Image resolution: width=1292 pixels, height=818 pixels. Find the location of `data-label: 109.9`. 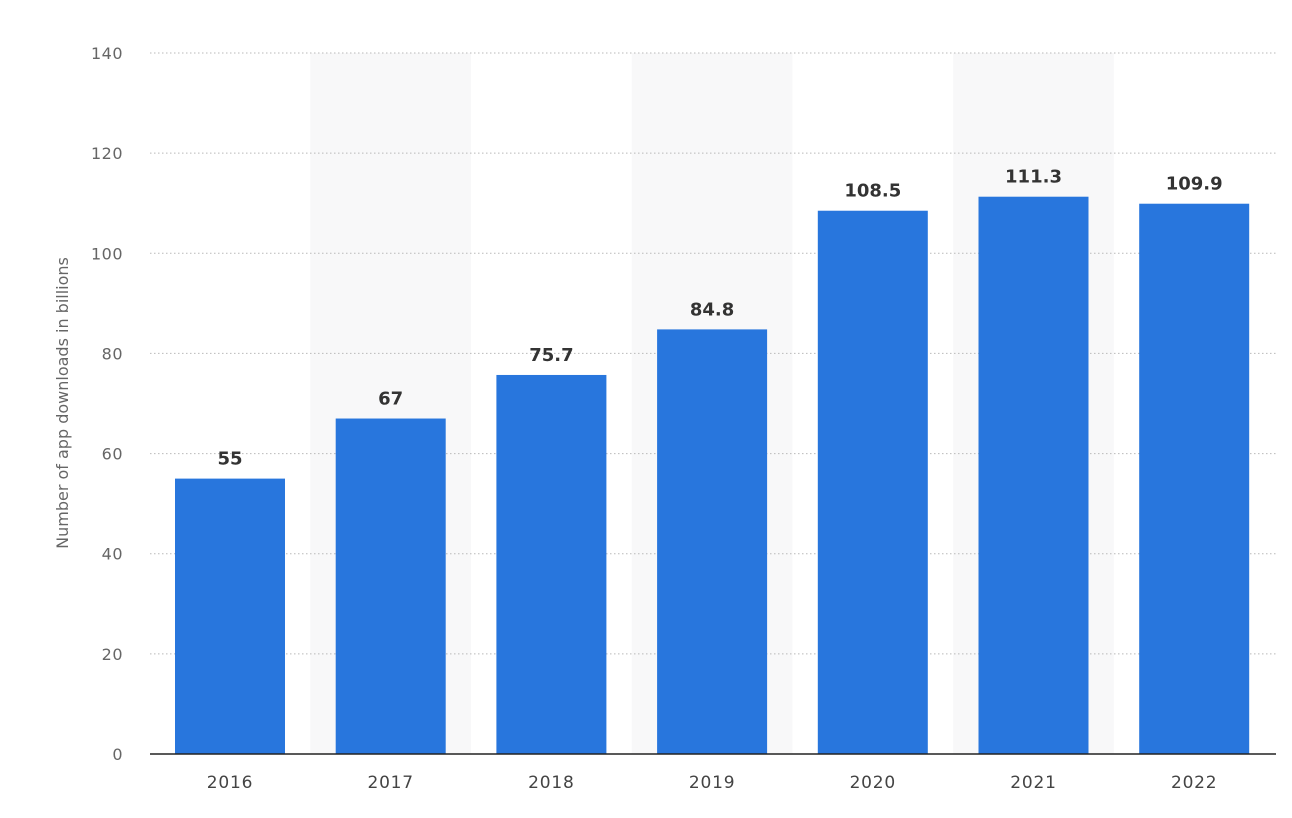

data-label: 109.9 is located at coordinates (1194, 184).